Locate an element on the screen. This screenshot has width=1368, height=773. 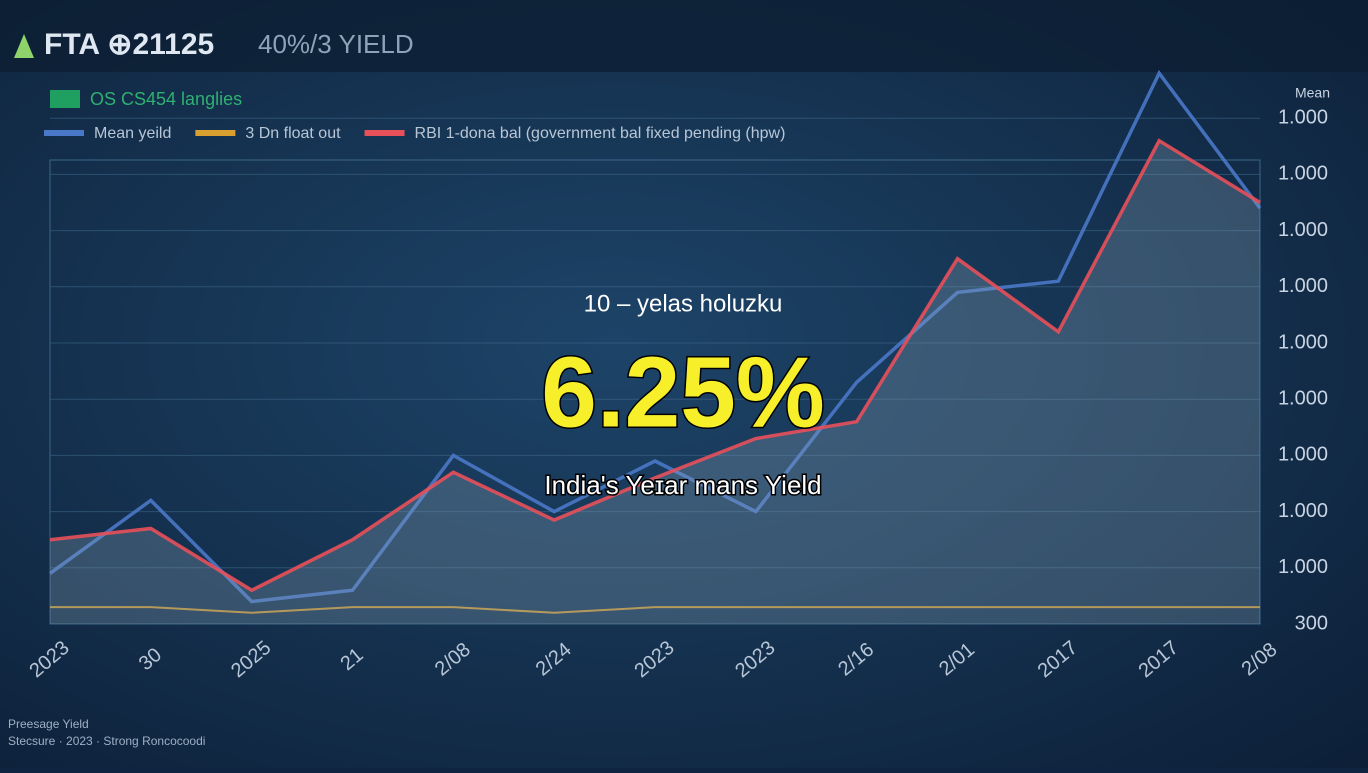
overlay: 6.25% India's Yeɪar mans Yield is located at coordinates (683, 418).